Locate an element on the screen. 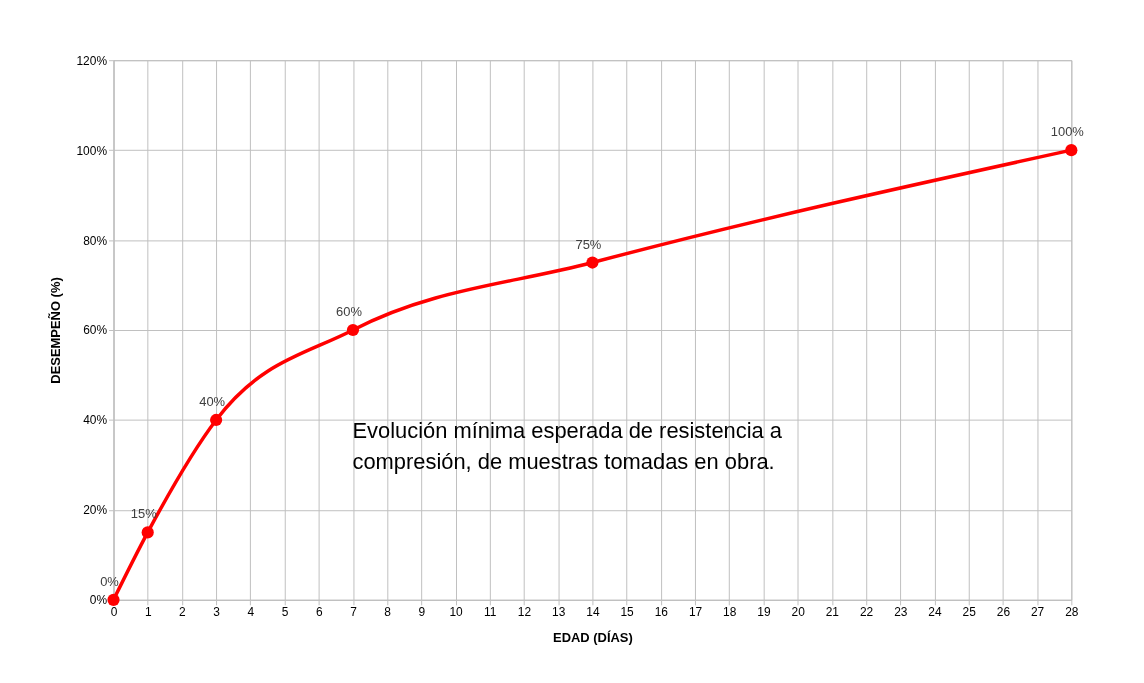 The width and height of the screenshot is (1144, 683). x-tick-label: 17 is located at coordinates (695, 612).